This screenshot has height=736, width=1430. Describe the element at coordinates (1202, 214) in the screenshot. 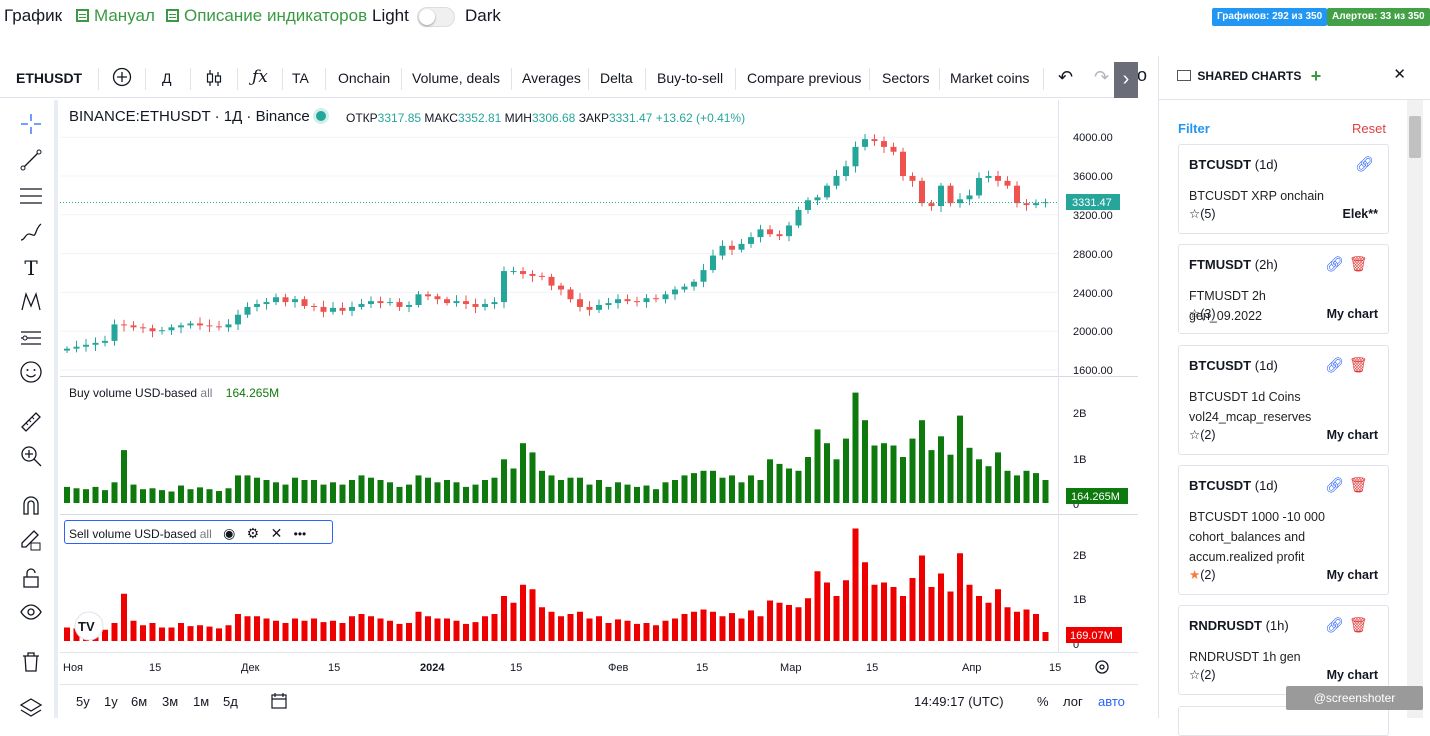

I see `star-rating: ☆(5)` at that location.